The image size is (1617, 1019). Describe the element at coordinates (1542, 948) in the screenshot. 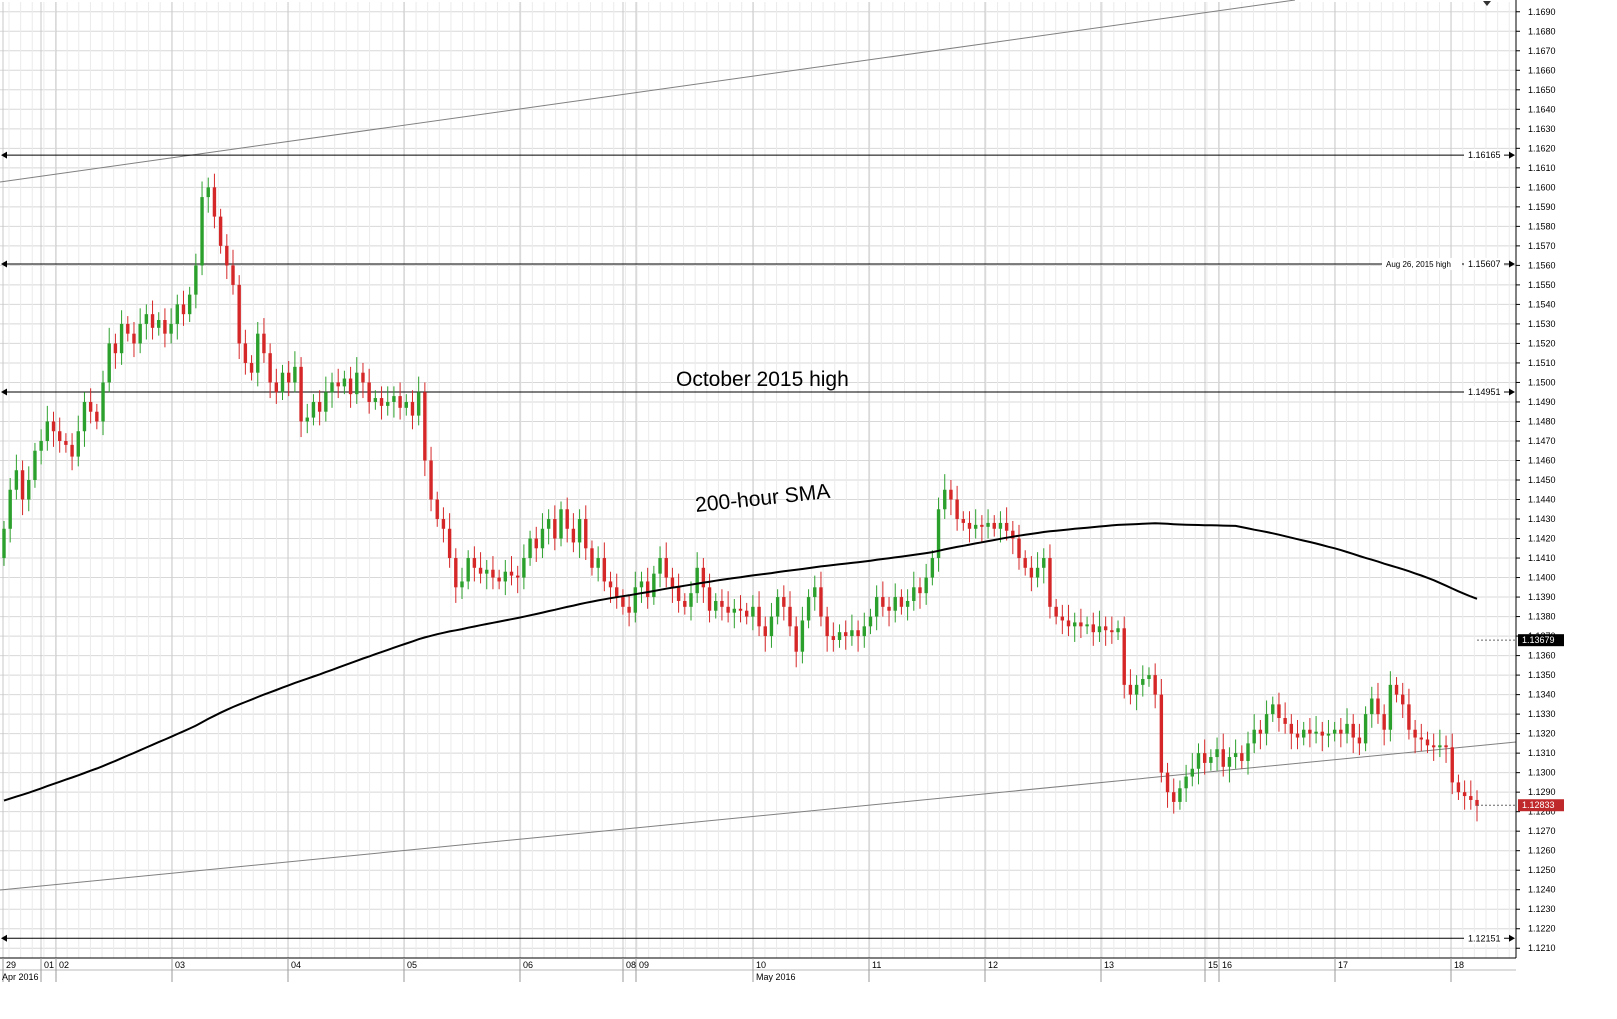

I see `y-tick-label: 1.1210` at that location.